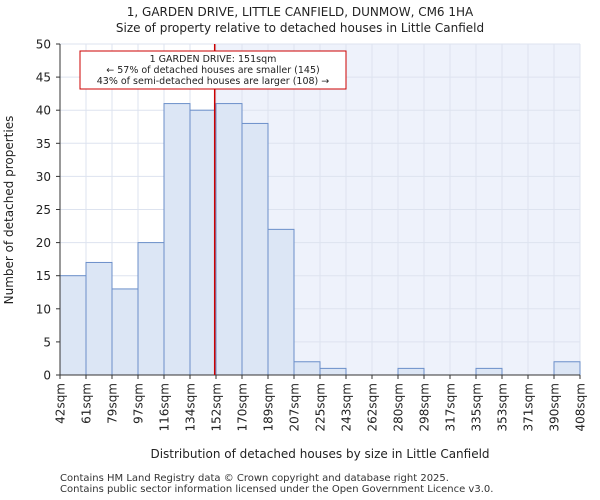 This screenshot has width=600, height=500. I want to click on annotation-border, so click(213, 70).